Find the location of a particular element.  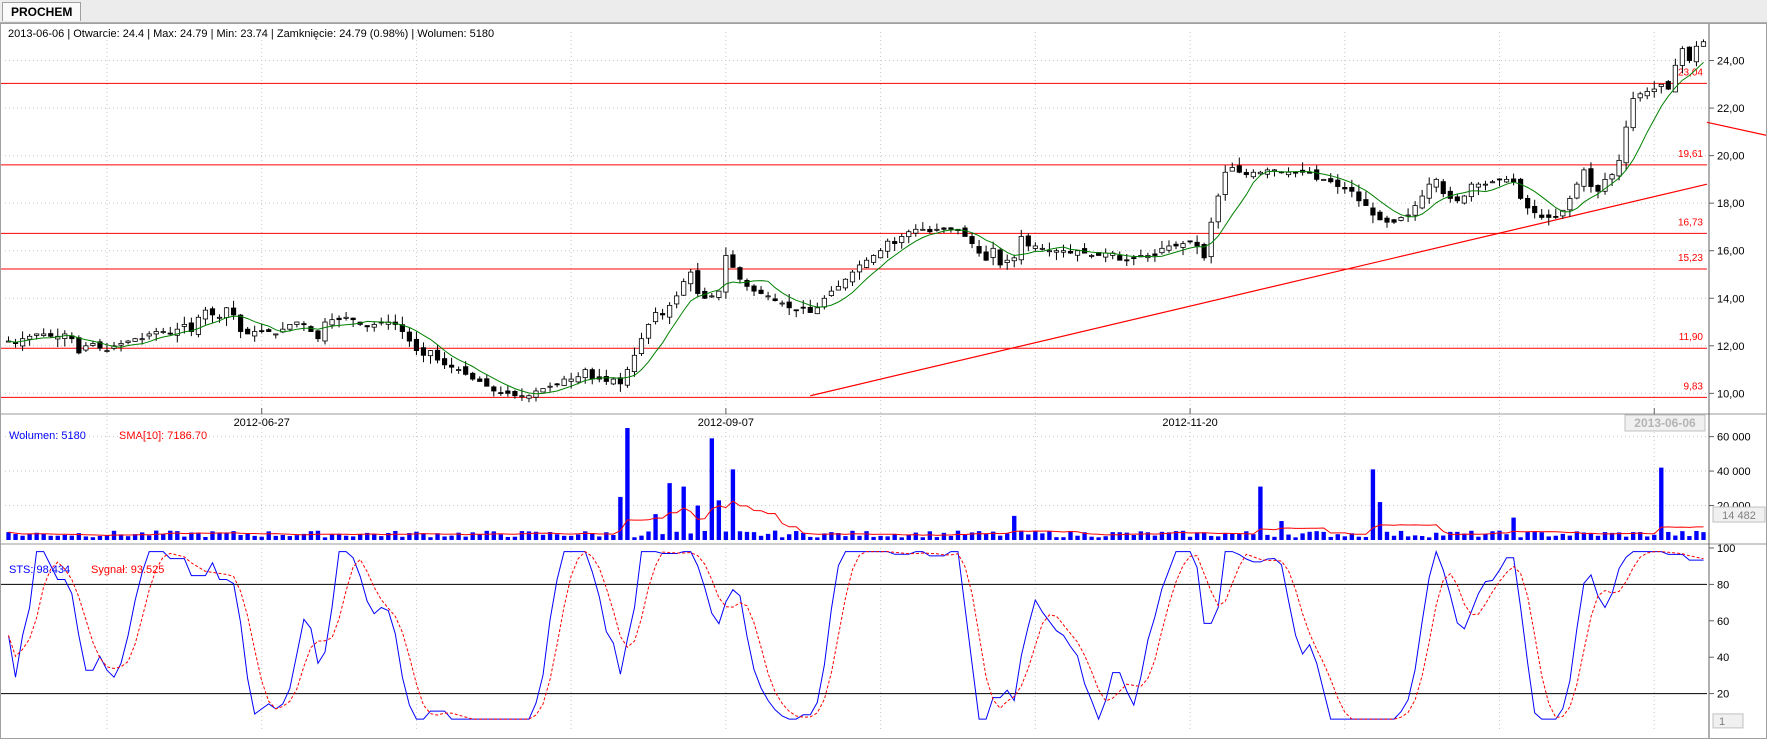

volume-bars is located at coordinates (856, 484).